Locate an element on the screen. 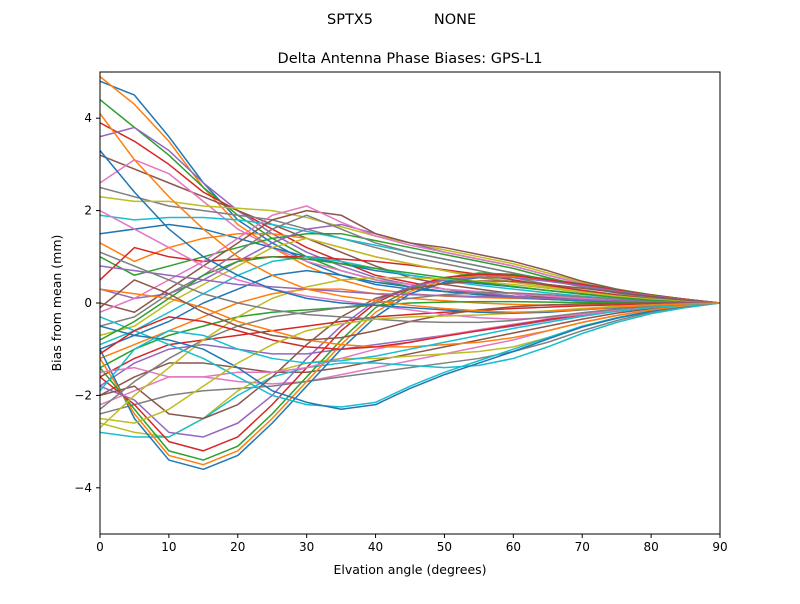 The width and height of the screenshot is (800, 604). x-tick-label: 60 is located at coordinates (513, 547).